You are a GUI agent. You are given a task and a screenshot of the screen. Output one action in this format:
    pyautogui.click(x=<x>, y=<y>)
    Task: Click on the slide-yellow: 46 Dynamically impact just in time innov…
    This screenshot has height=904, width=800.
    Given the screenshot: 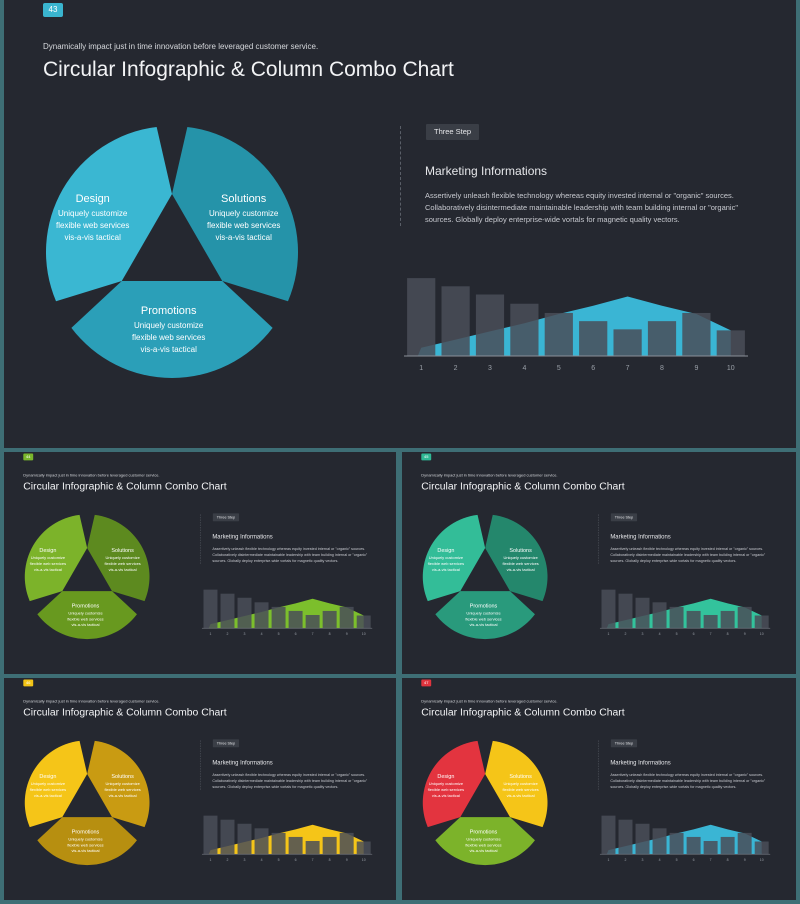 What is the action you would take?
    pyautogui.click(x=200, y=789)
    